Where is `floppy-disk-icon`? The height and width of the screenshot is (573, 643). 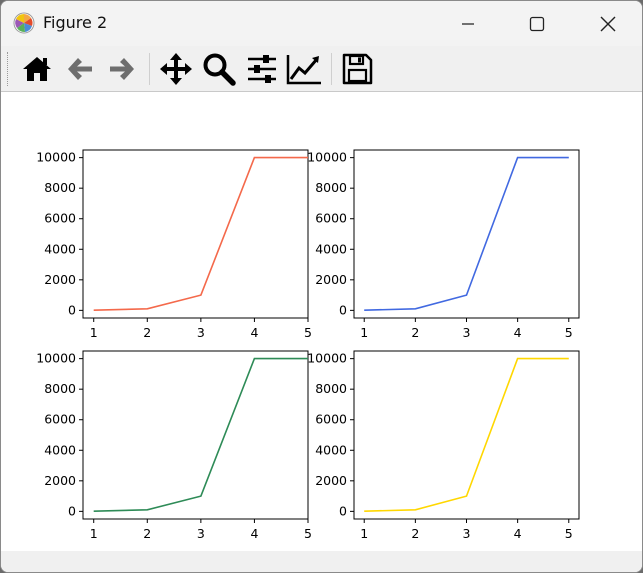 floppy-disk-icon is located at coordinates (357, 69).